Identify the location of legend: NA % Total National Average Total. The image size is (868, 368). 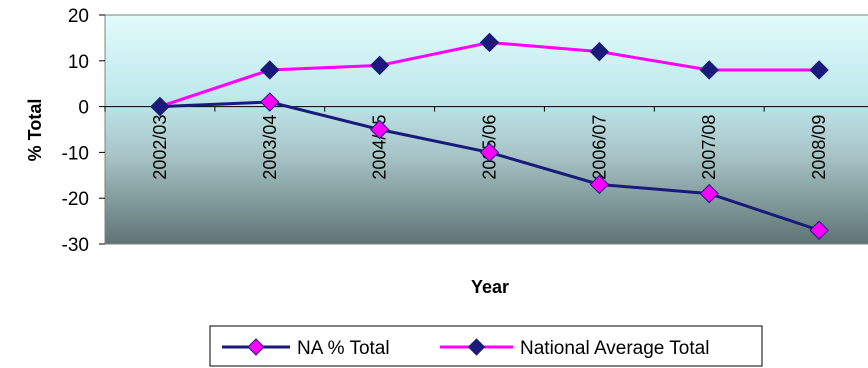
(486, 346).